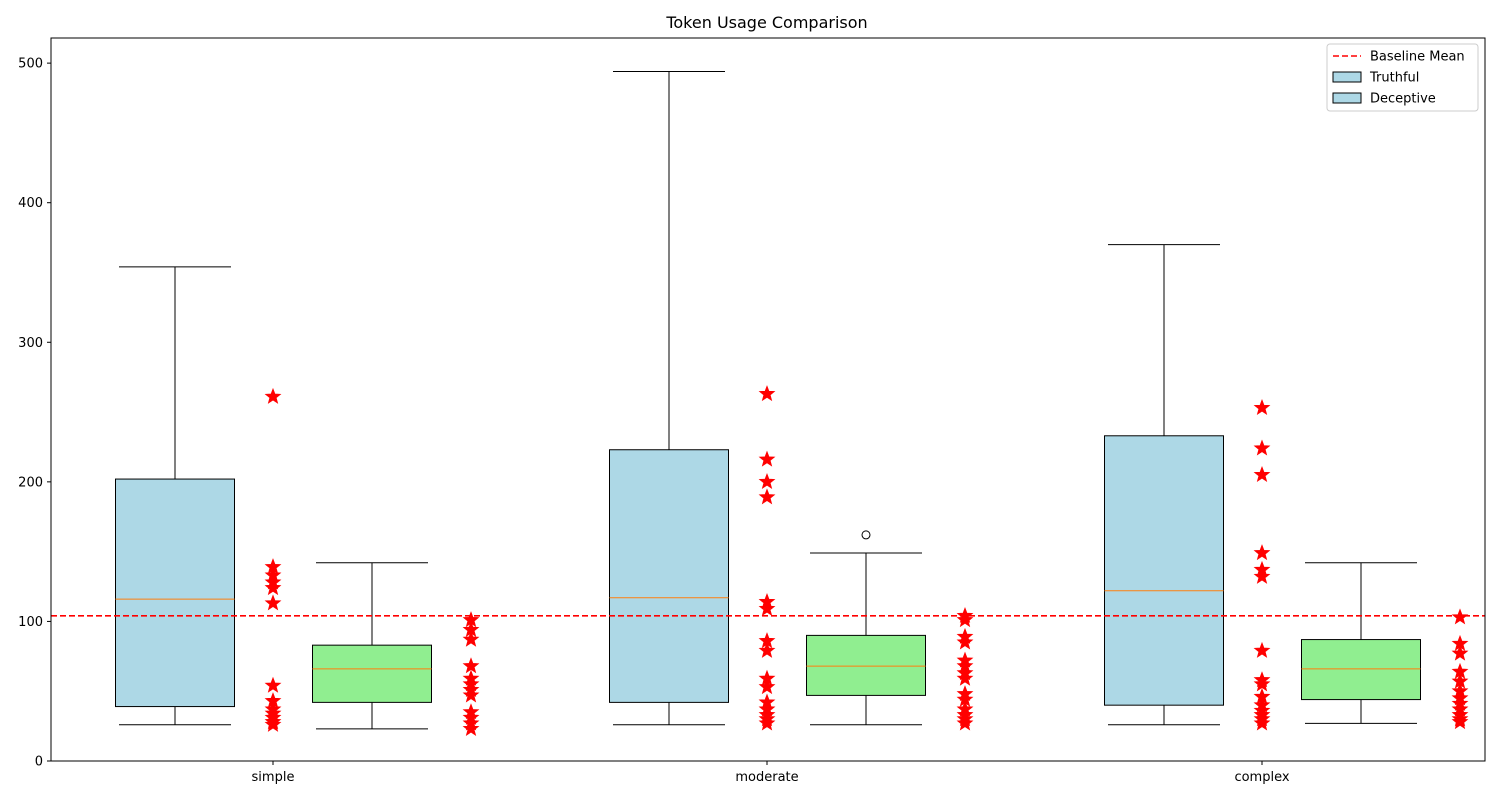 The image size is (1500, 800). What do you see at coordinates (1164, 570) in the screenshot?
I see `truthful-complex-box` at bounding box center [1164, 570].